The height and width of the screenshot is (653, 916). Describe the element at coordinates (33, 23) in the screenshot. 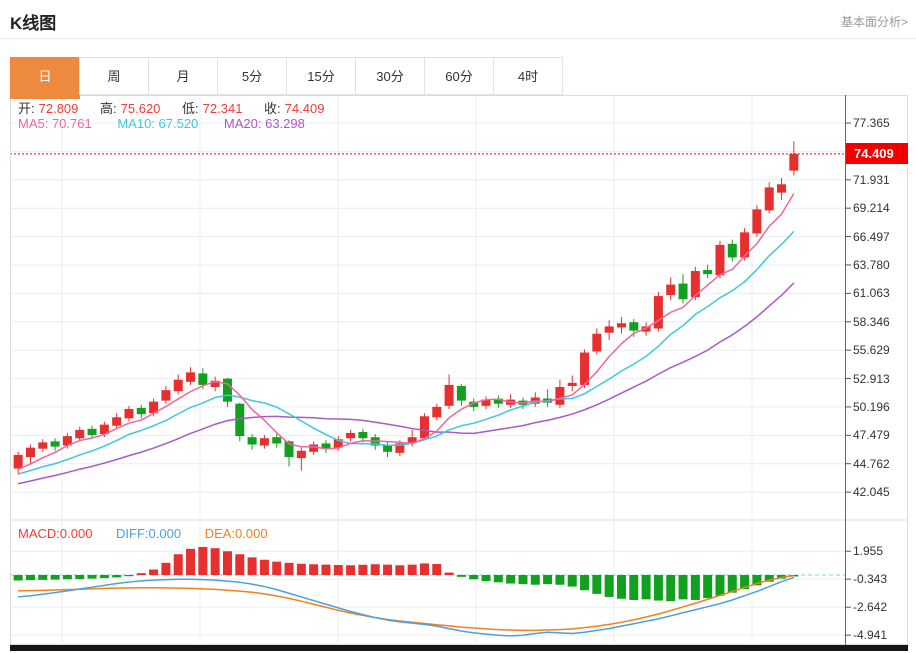

I see `page-title: K线图` at that location.